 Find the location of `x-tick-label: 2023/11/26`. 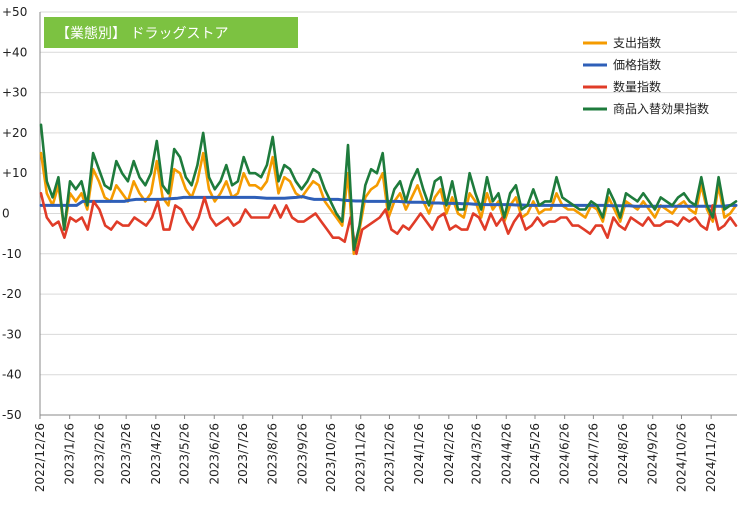

x-tick-label: 2023/11/26 is located at coordinates (361, 457).